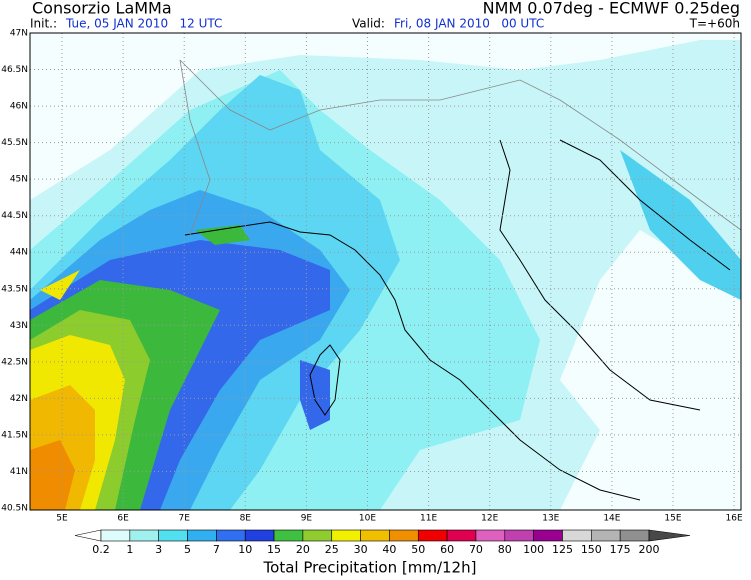 This screenshot has width=751, height=580. I want to click on lat-label: 45.5N, so click(14, 143).